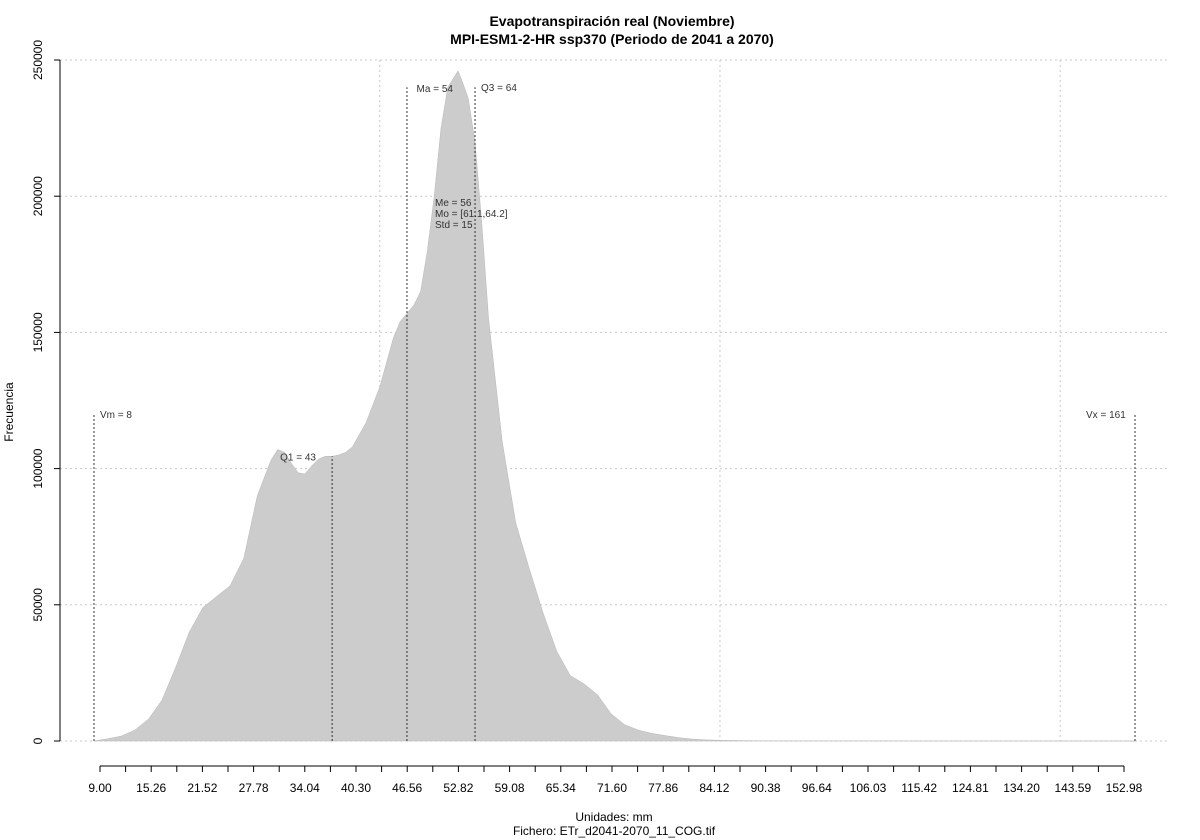  Describe the element at coordinates (868, 788) in the screenshot. I see `x-tick-label: 106.03` at that location.